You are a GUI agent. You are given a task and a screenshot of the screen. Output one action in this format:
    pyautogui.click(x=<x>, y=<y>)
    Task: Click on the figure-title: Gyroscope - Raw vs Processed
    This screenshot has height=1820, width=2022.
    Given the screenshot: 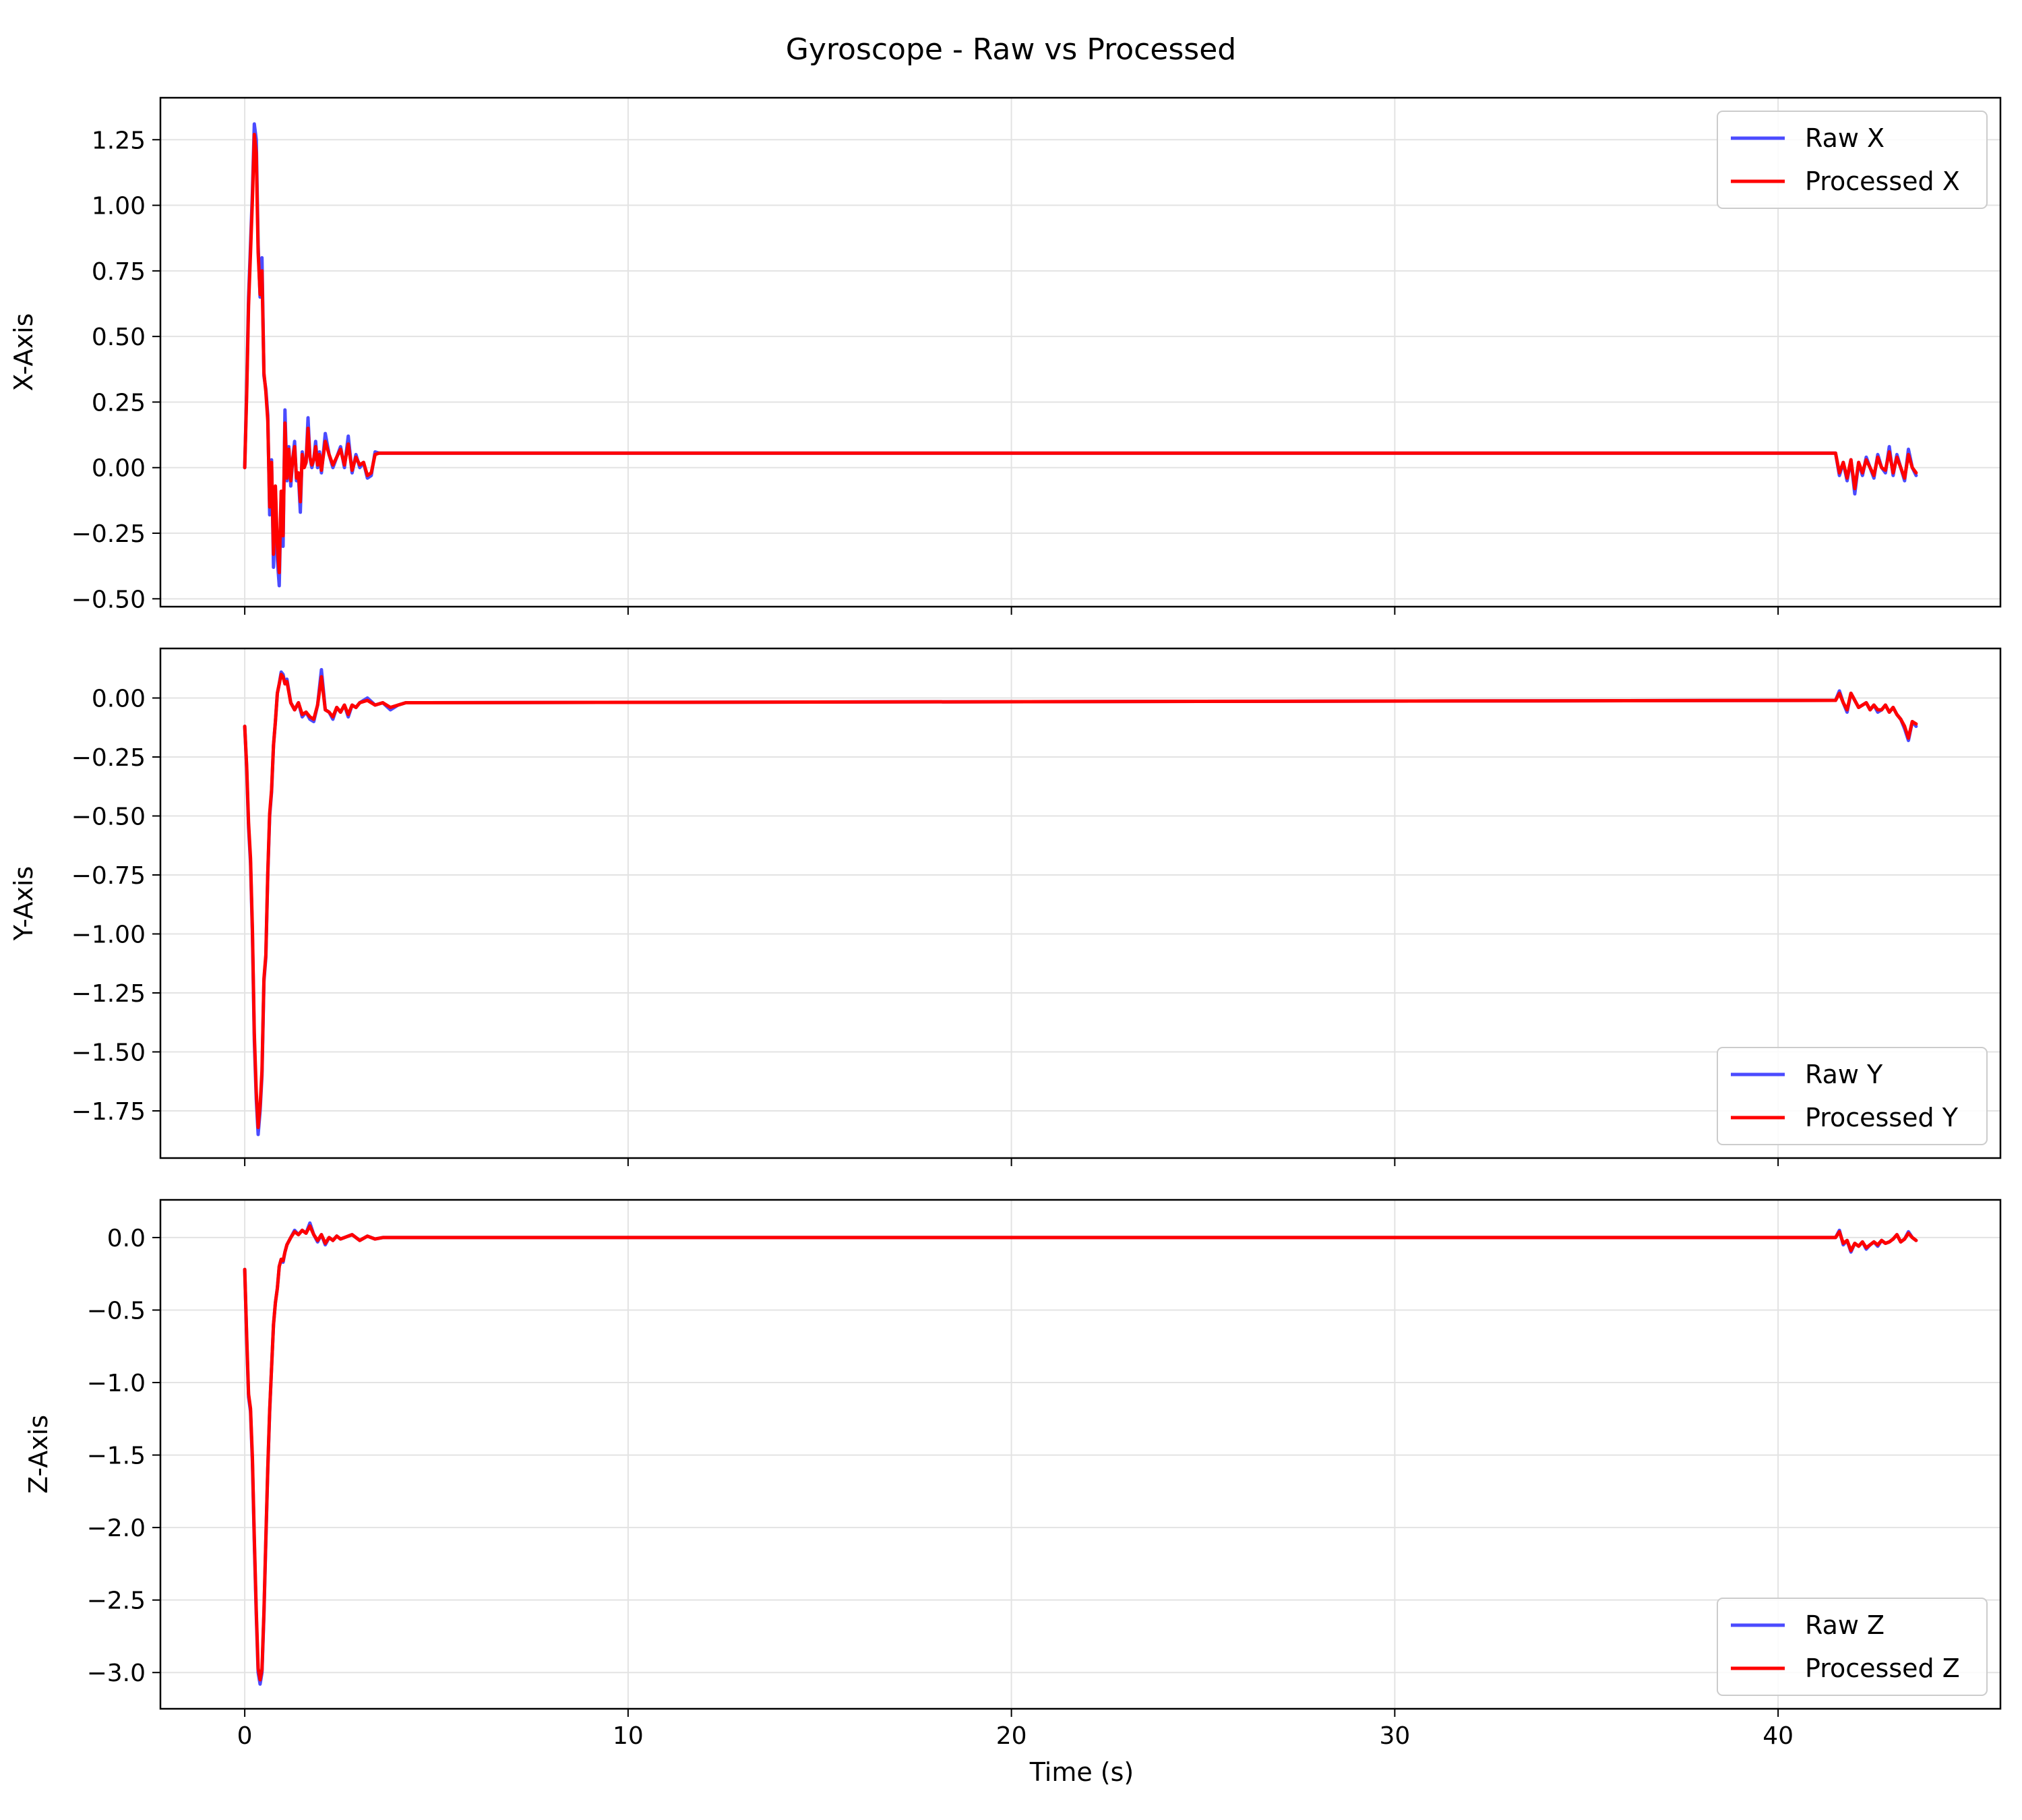 What is the action you would take?
    pyautogui.click(x=1011, y=49)
    